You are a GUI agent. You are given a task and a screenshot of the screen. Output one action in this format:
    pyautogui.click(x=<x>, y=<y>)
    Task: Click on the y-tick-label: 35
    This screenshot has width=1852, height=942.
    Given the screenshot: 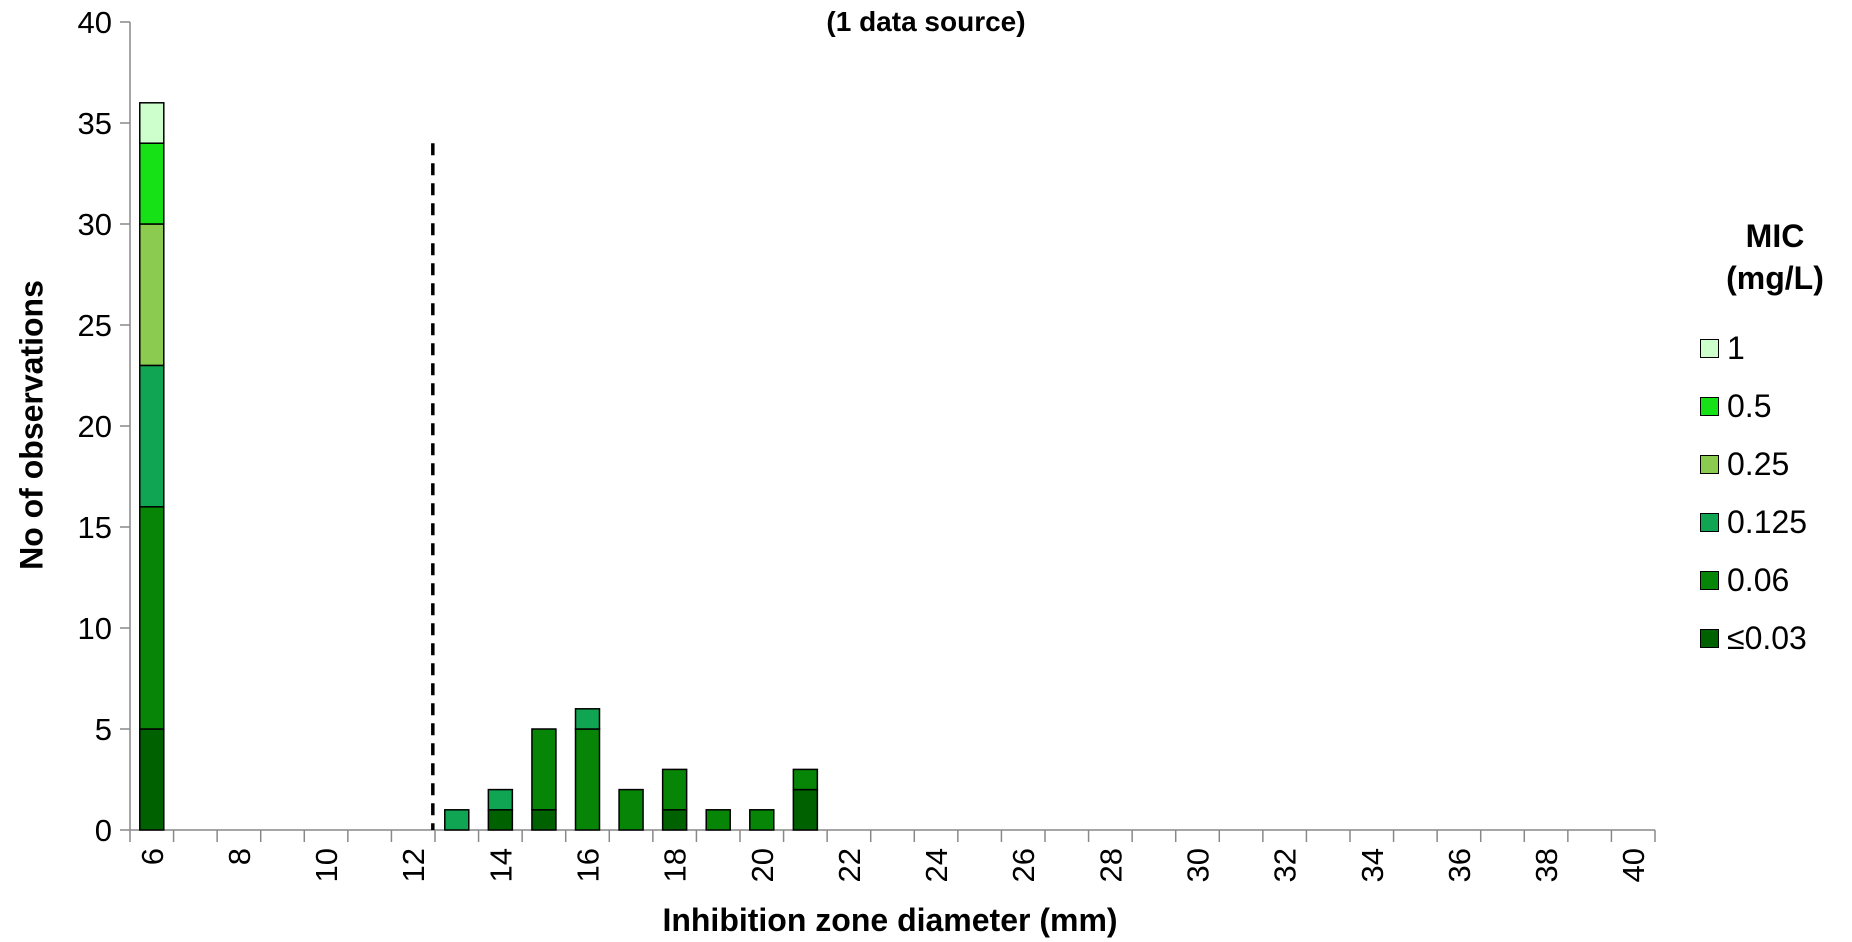 What is the action you would take?
    pyautogui.click(x=95, y=123)
    